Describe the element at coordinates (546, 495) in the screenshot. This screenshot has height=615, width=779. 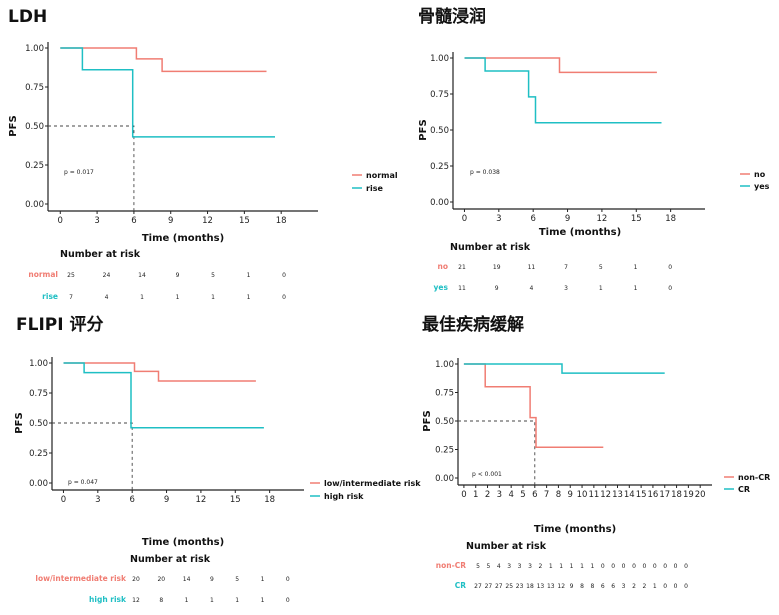
I see `x-tick-label: 7` at that location.